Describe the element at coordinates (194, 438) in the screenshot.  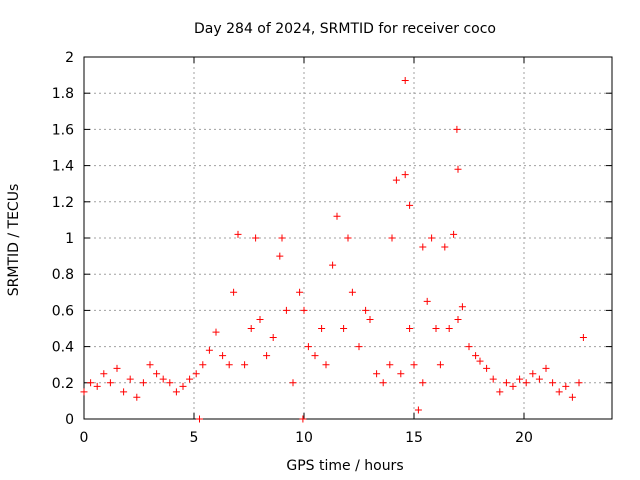
I see `x-tick-label: 5` at that location.